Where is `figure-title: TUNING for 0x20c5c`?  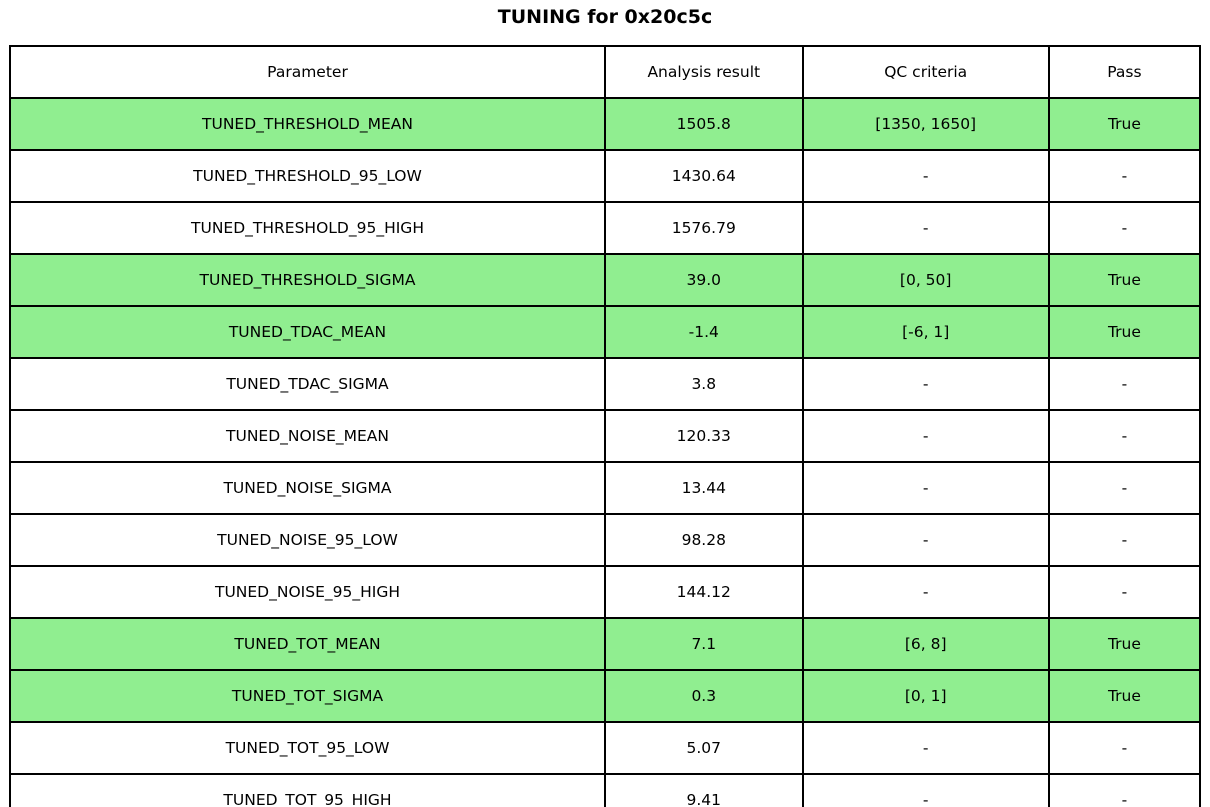 figure-title: TUNING for 0x20c5c is located at coordinates (605, 17).